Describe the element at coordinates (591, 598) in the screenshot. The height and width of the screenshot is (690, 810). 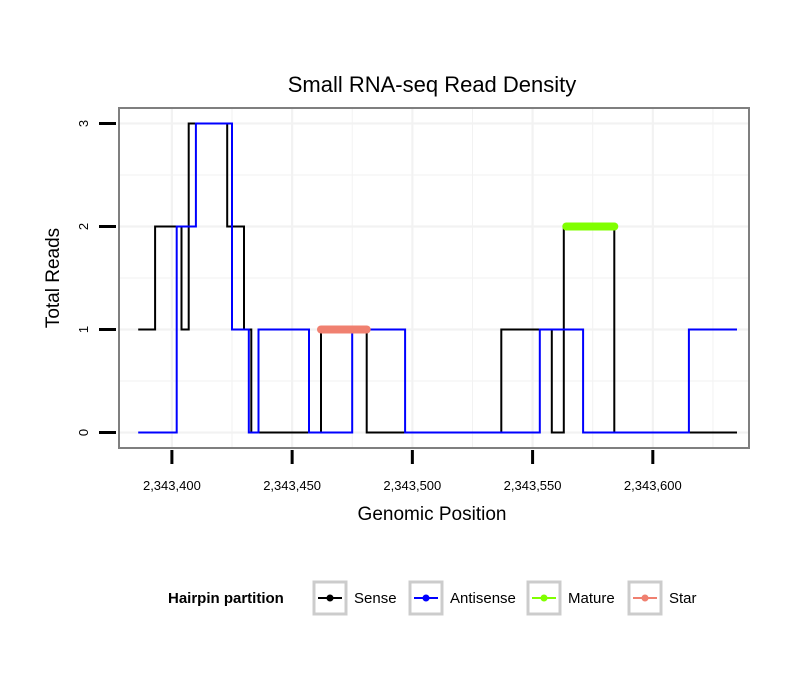
I see `legend-label: Mature` at that location.